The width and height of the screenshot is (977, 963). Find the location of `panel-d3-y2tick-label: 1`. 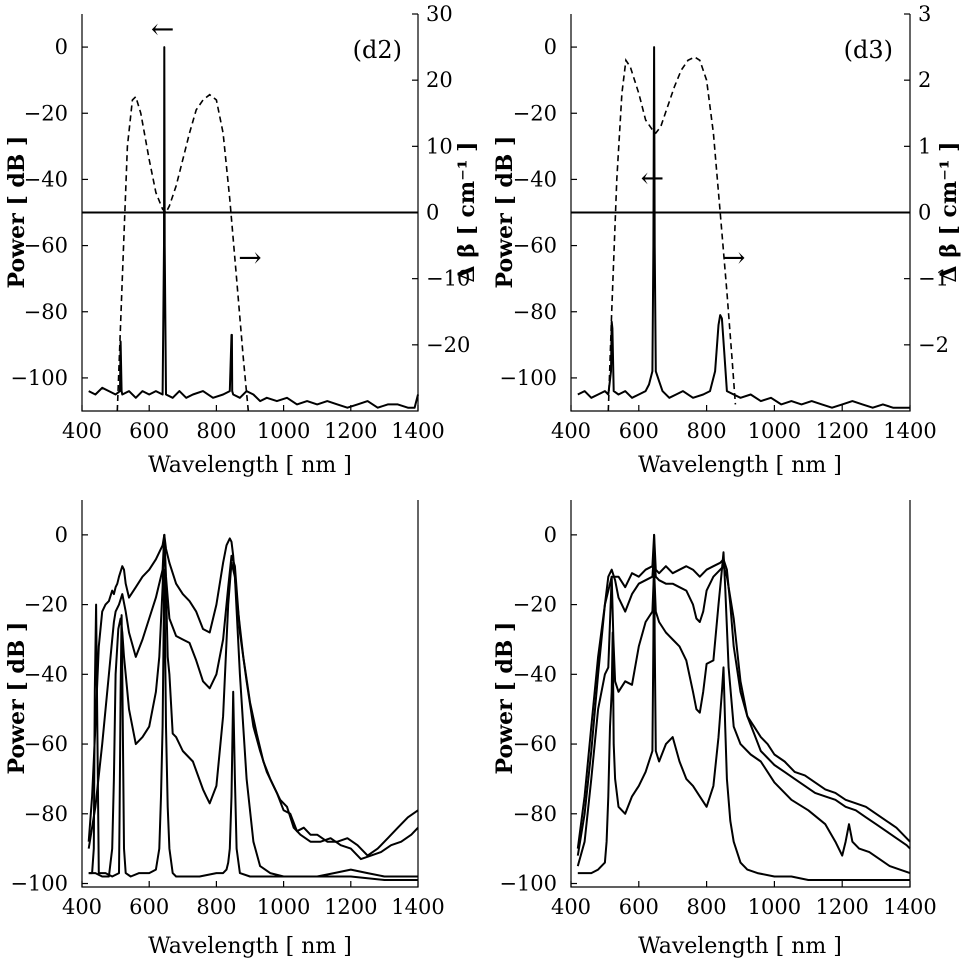

panel-d3-y2tick-label: 1 is located at coordinates (924, 146).